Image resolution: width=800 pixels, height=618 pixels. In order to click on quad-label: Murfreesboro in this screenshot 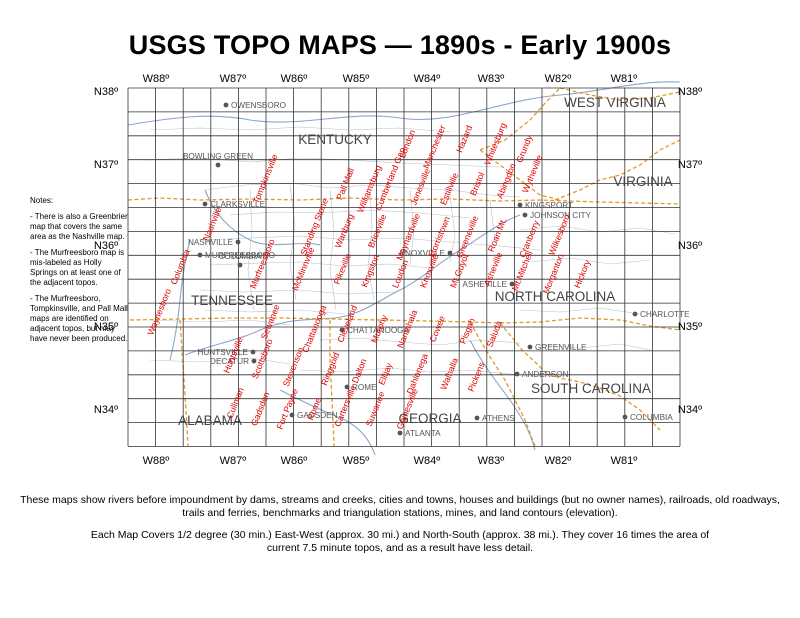, I will do `click(262, 264)`.